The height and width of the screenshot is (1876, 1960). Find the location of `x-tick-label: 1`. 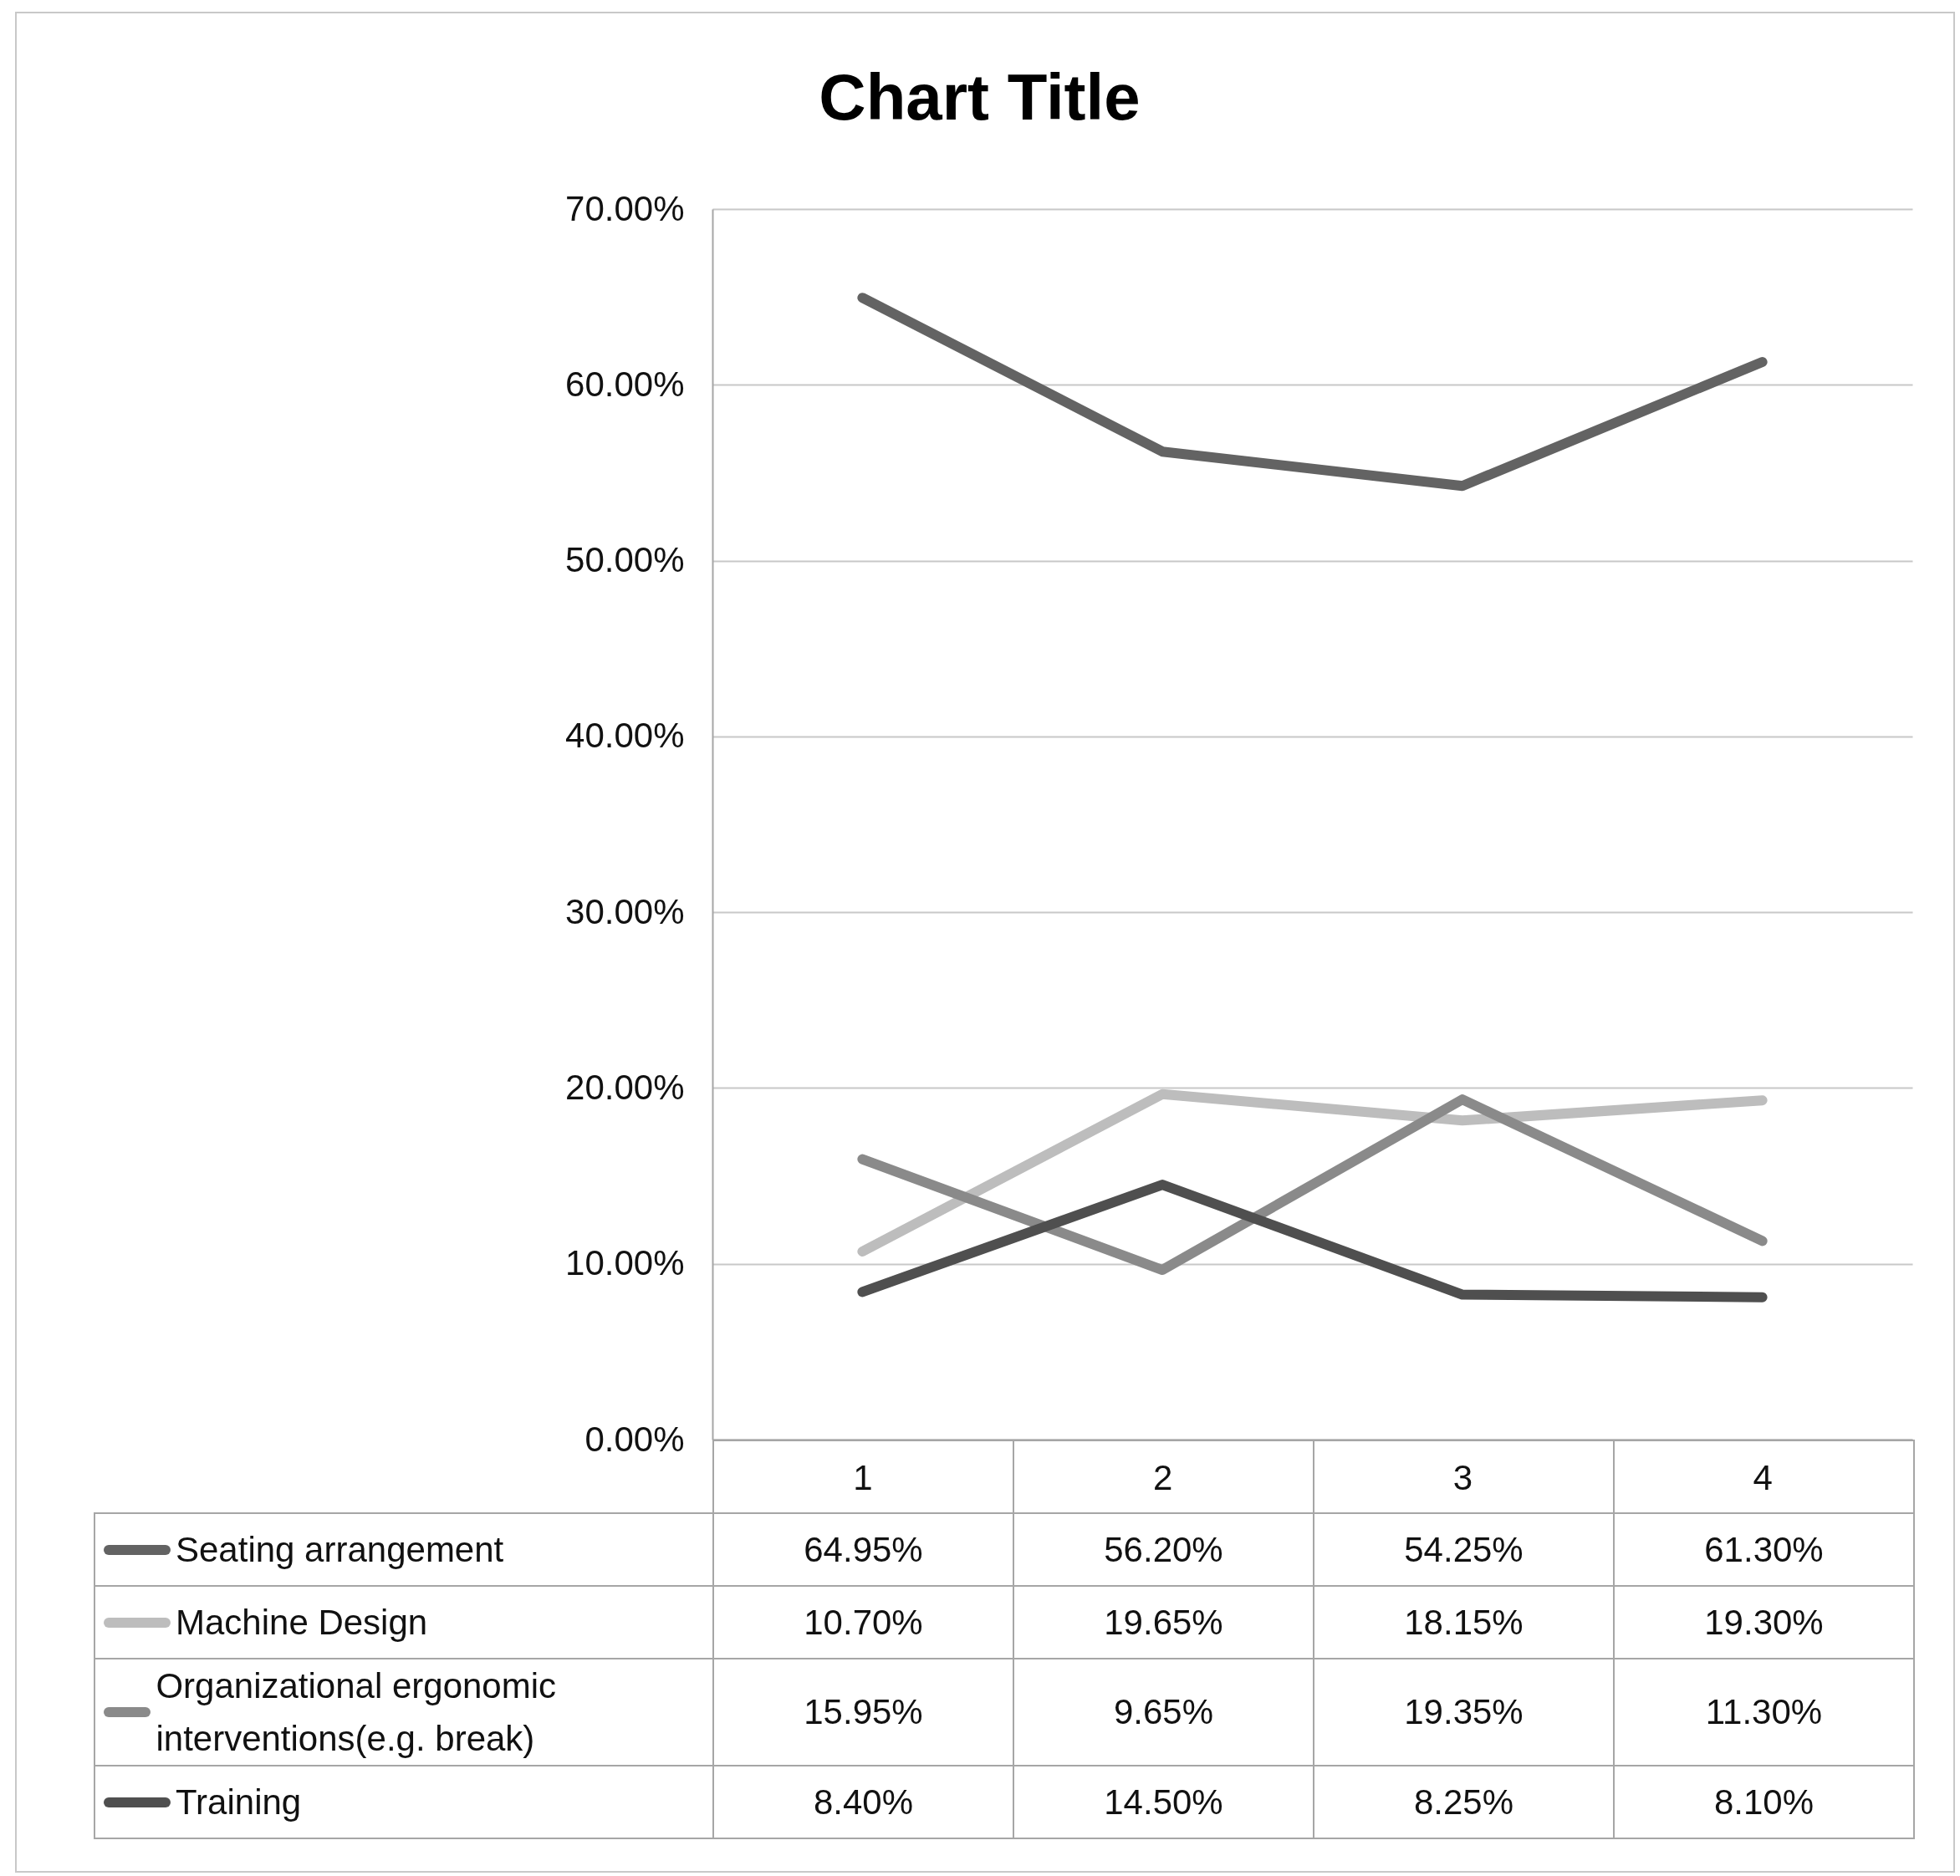

x-tick-label: 1 is located at coordinates (863, 1477).